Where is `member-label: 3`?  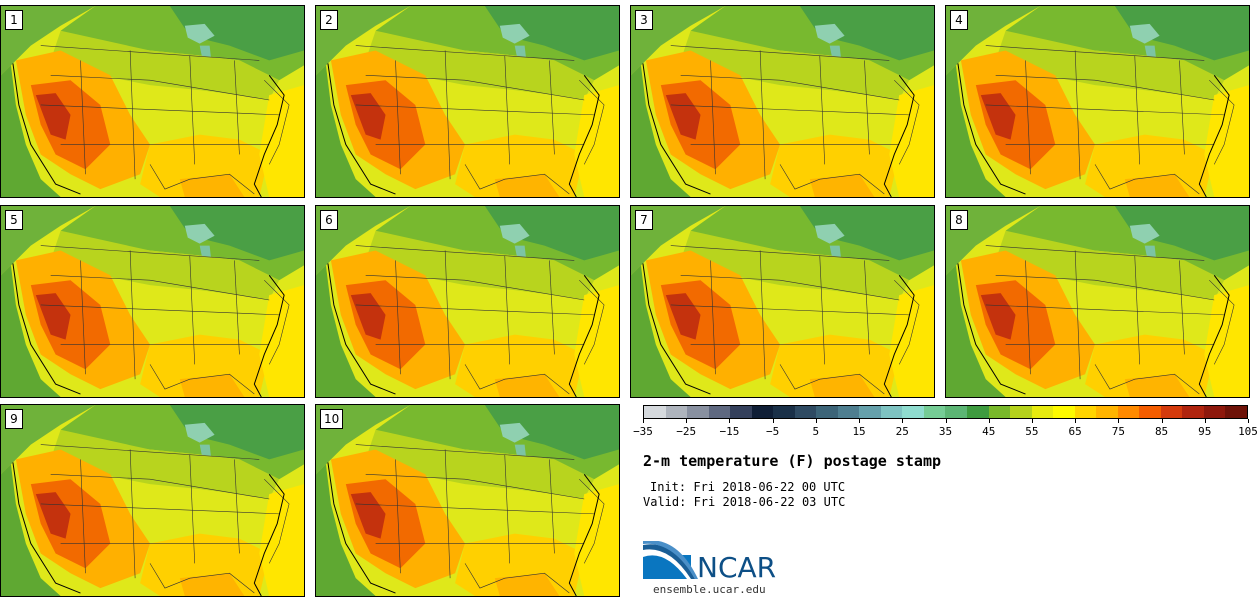
member-label: 3 is located at coordinates (644, 20).